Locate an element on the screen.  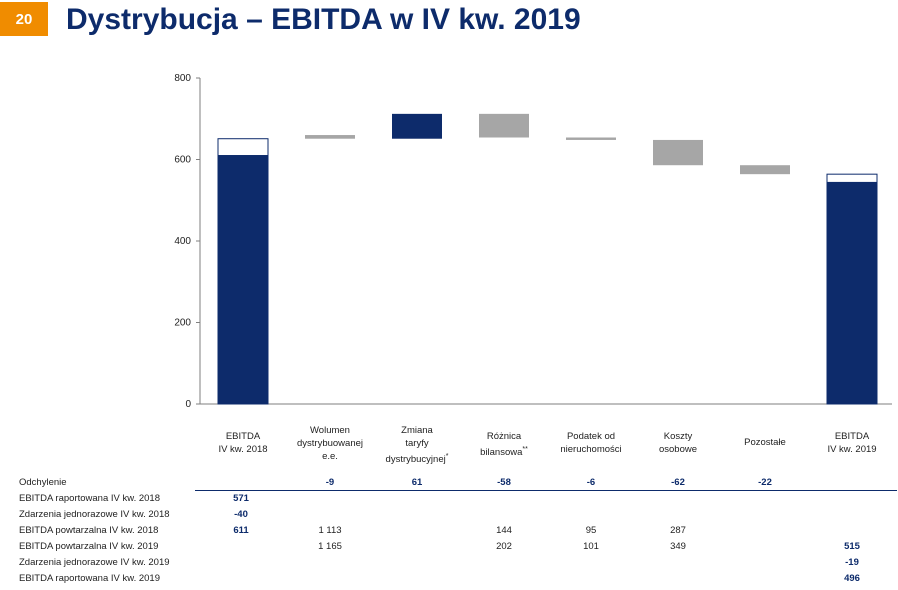
table-cell: 1 165 is located at coordinates (330, 546).